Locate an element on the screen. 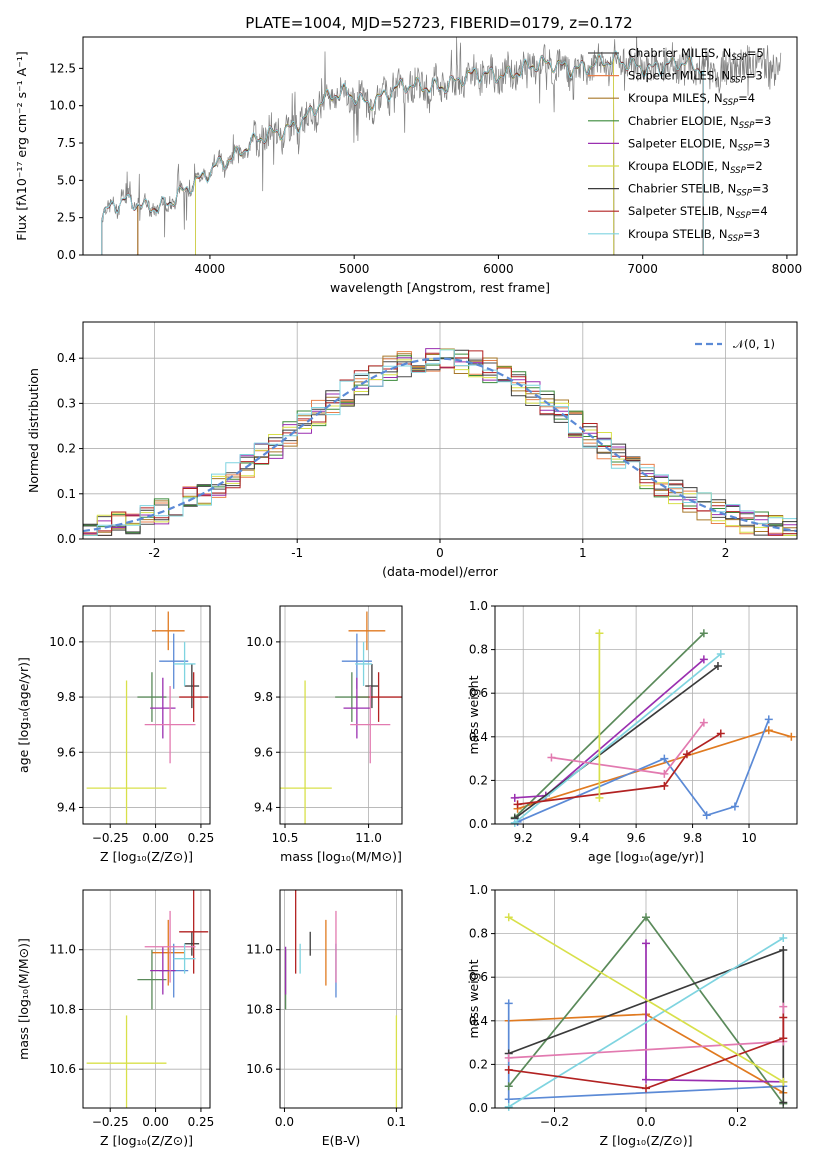 The height and width of the screenshot is (1170, 819). residuals-x-tick-label: 2 is located at coordinates (726, 553).